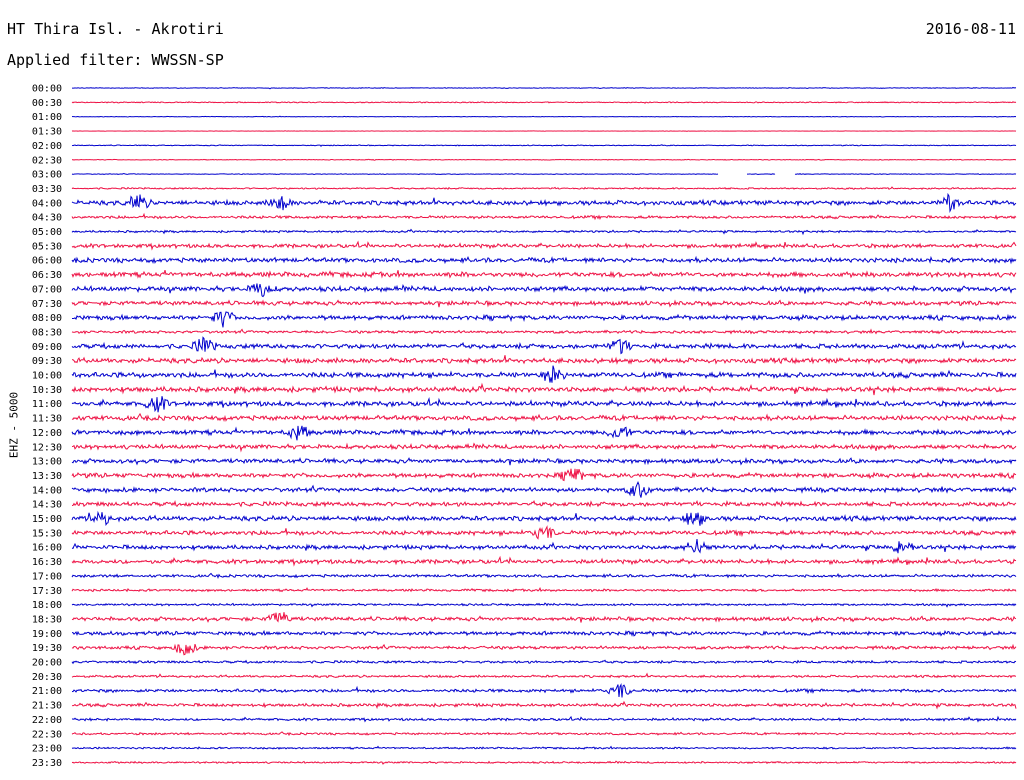 The height and width of the screenshot is (780, 1024). Describe the element at coordinates (47, 476) in the screenshot. I see `row-time-label: 13:30` at that location.